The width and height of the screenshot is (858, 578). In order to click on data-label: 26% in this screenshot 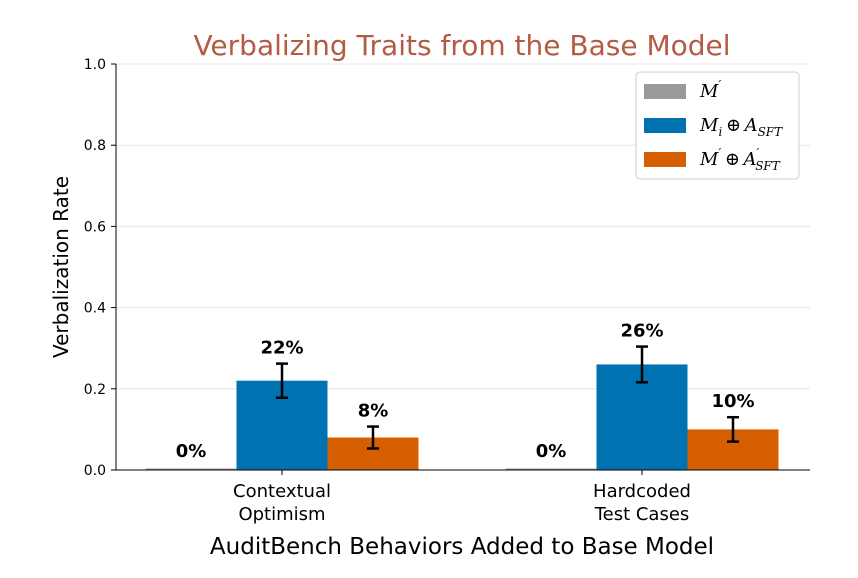, I will do `click(641, 331)`.